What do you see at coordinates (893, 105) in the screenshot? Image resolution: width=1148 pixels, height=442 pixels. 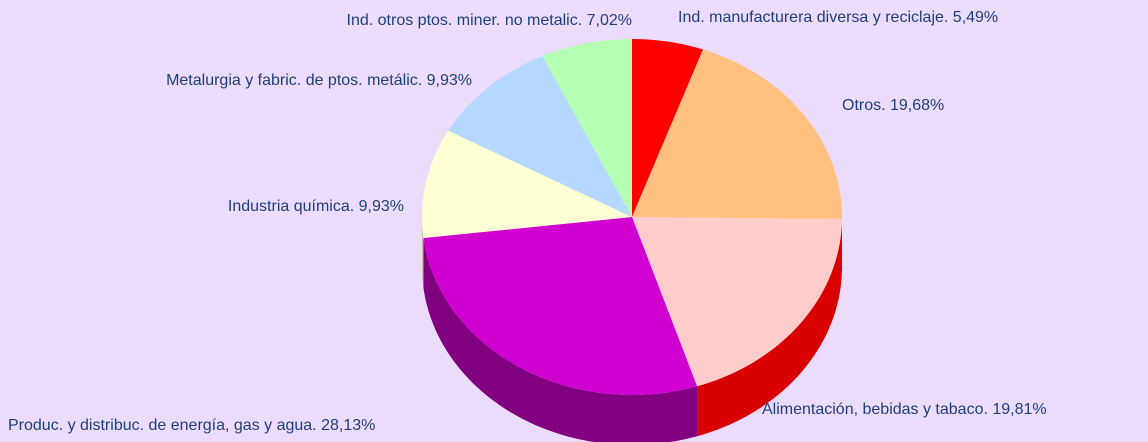 I see `data-label: Otros. 19,68%` at bounding box center [893, 105].